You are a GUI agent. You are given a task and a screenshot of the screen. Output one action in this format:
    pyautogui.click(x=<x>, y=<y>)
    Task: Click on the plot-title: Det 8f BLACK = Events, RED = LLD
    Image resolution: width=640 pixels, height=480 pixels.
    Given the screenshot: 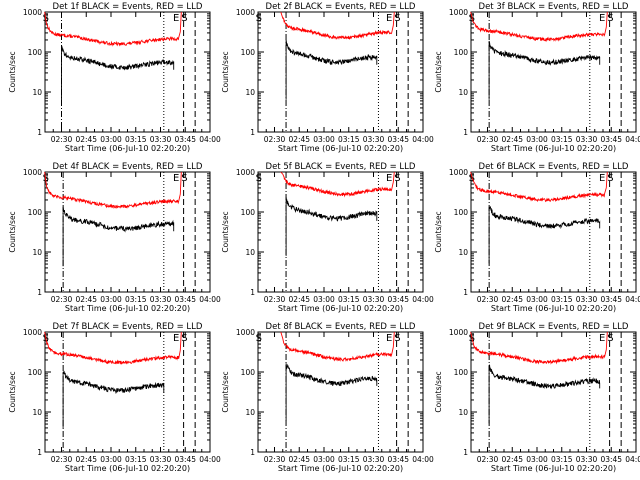 What is the action you would take?
    pyautogui.click(x=341, y=327)
    